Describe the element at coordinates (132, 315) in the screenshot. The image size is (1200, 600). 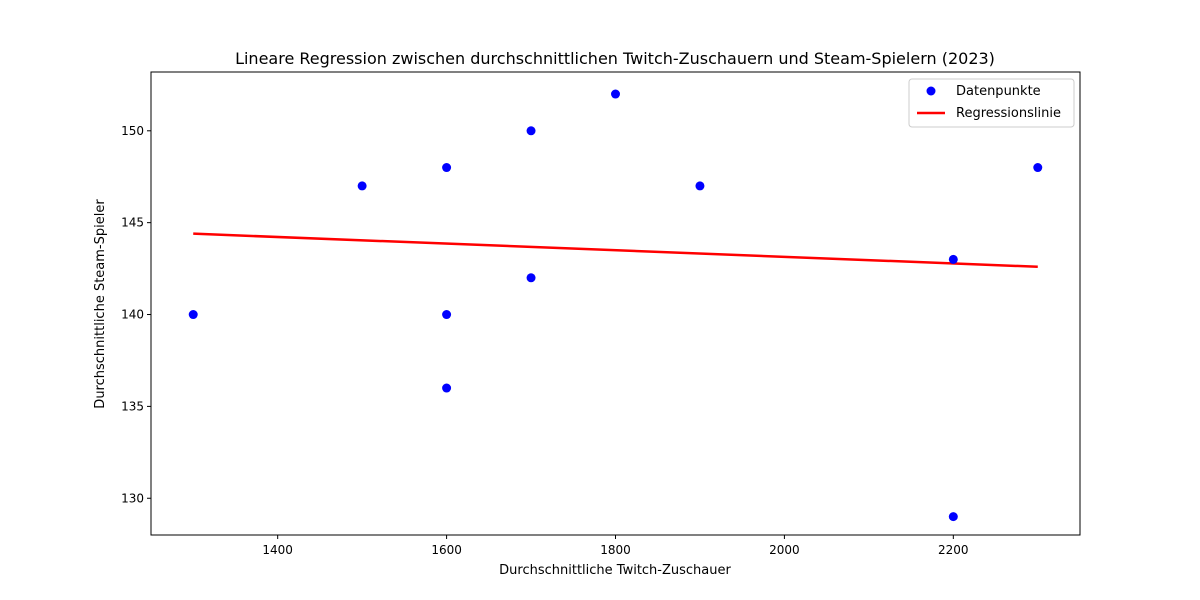
I see `y-tick-label: 140` at that location.